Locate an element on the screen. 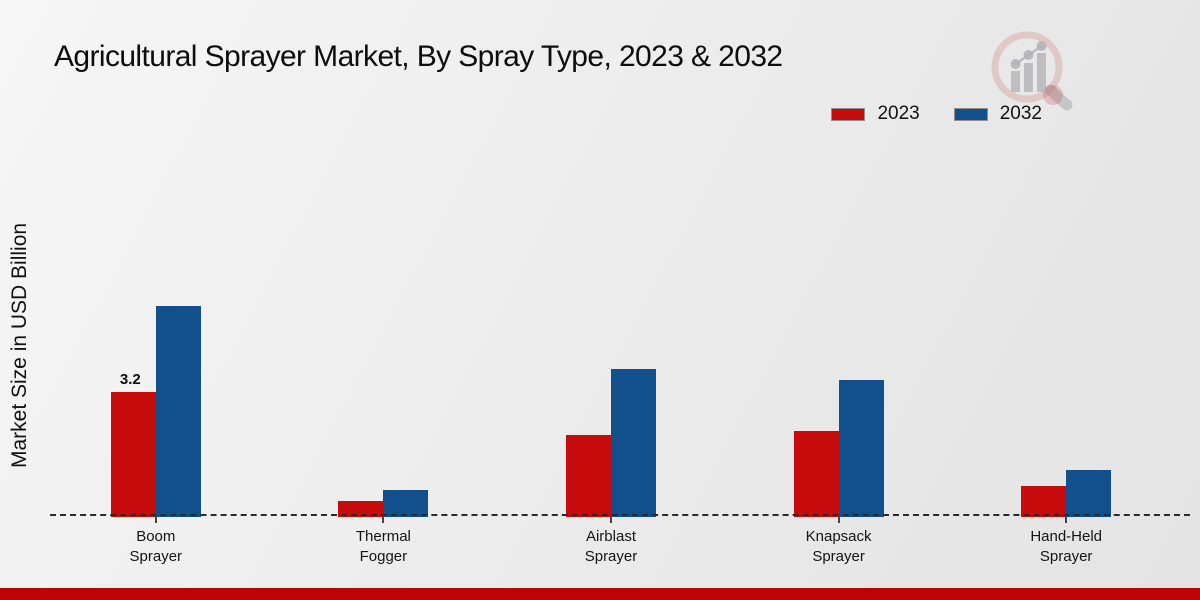 Image resolution: width=1200 pixels, height=600 pixels. bar-group: Thermal Fogger is located at coordinates (384, 425).